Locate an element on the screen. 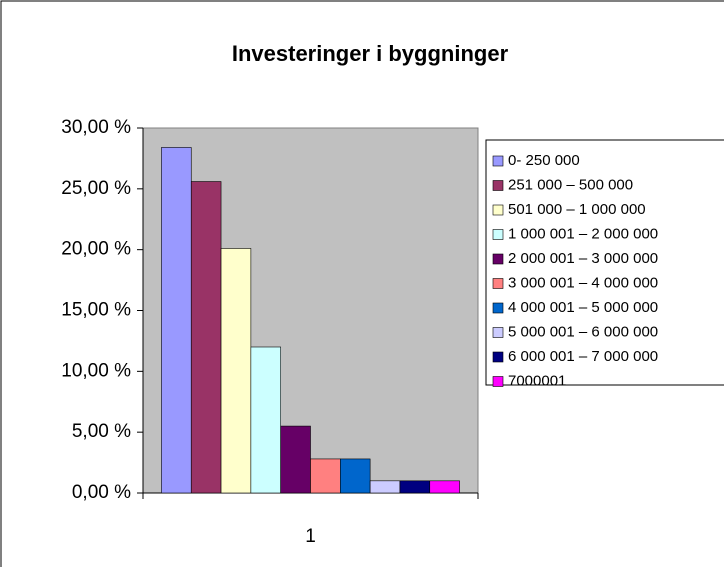 The height and width of the screenshot is (567, 724). legend-label: 2 000 001 – 3 000 000 is located at coordinates (583, 258).